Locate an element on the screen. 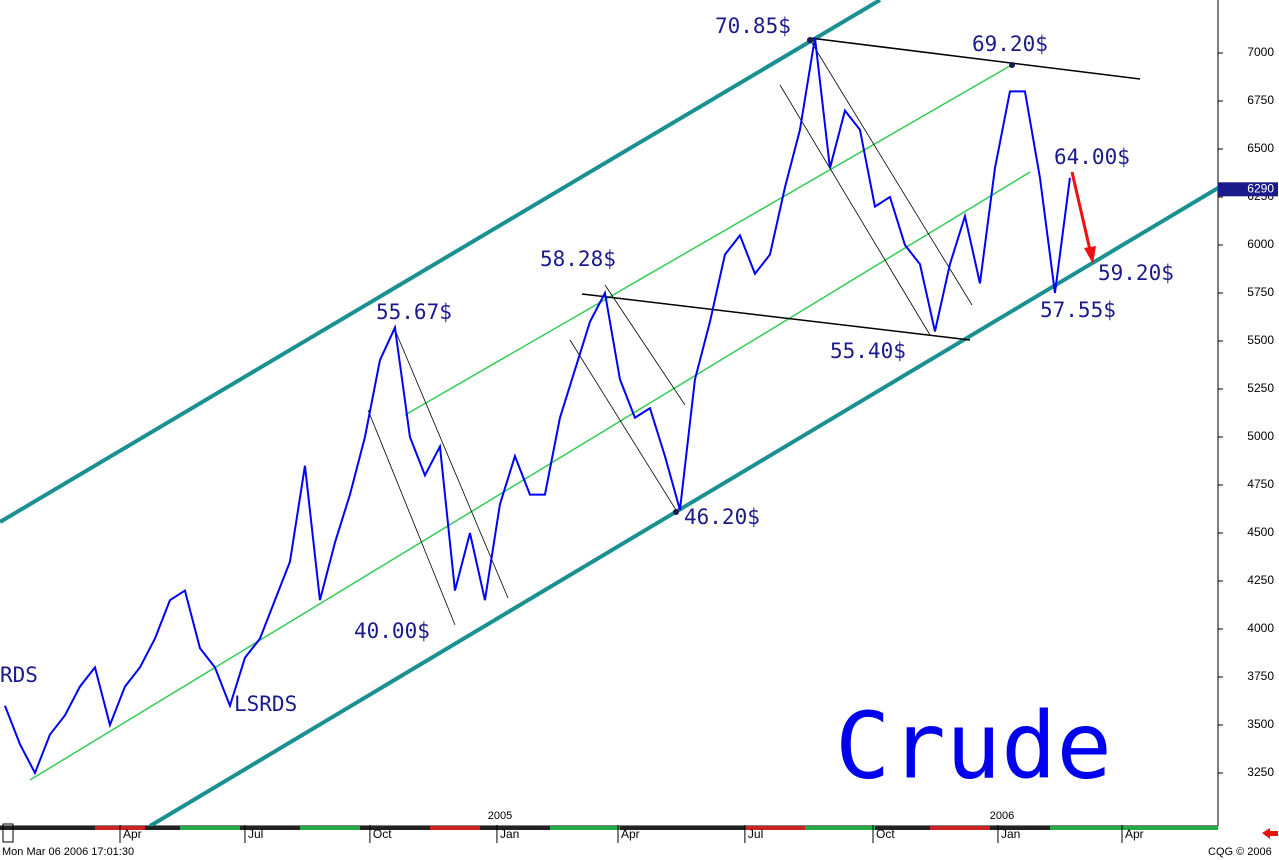 Image resolution: width=1279 pixels, height=860 pixels. chart-title: Crude is located at coordinates (973, 745).